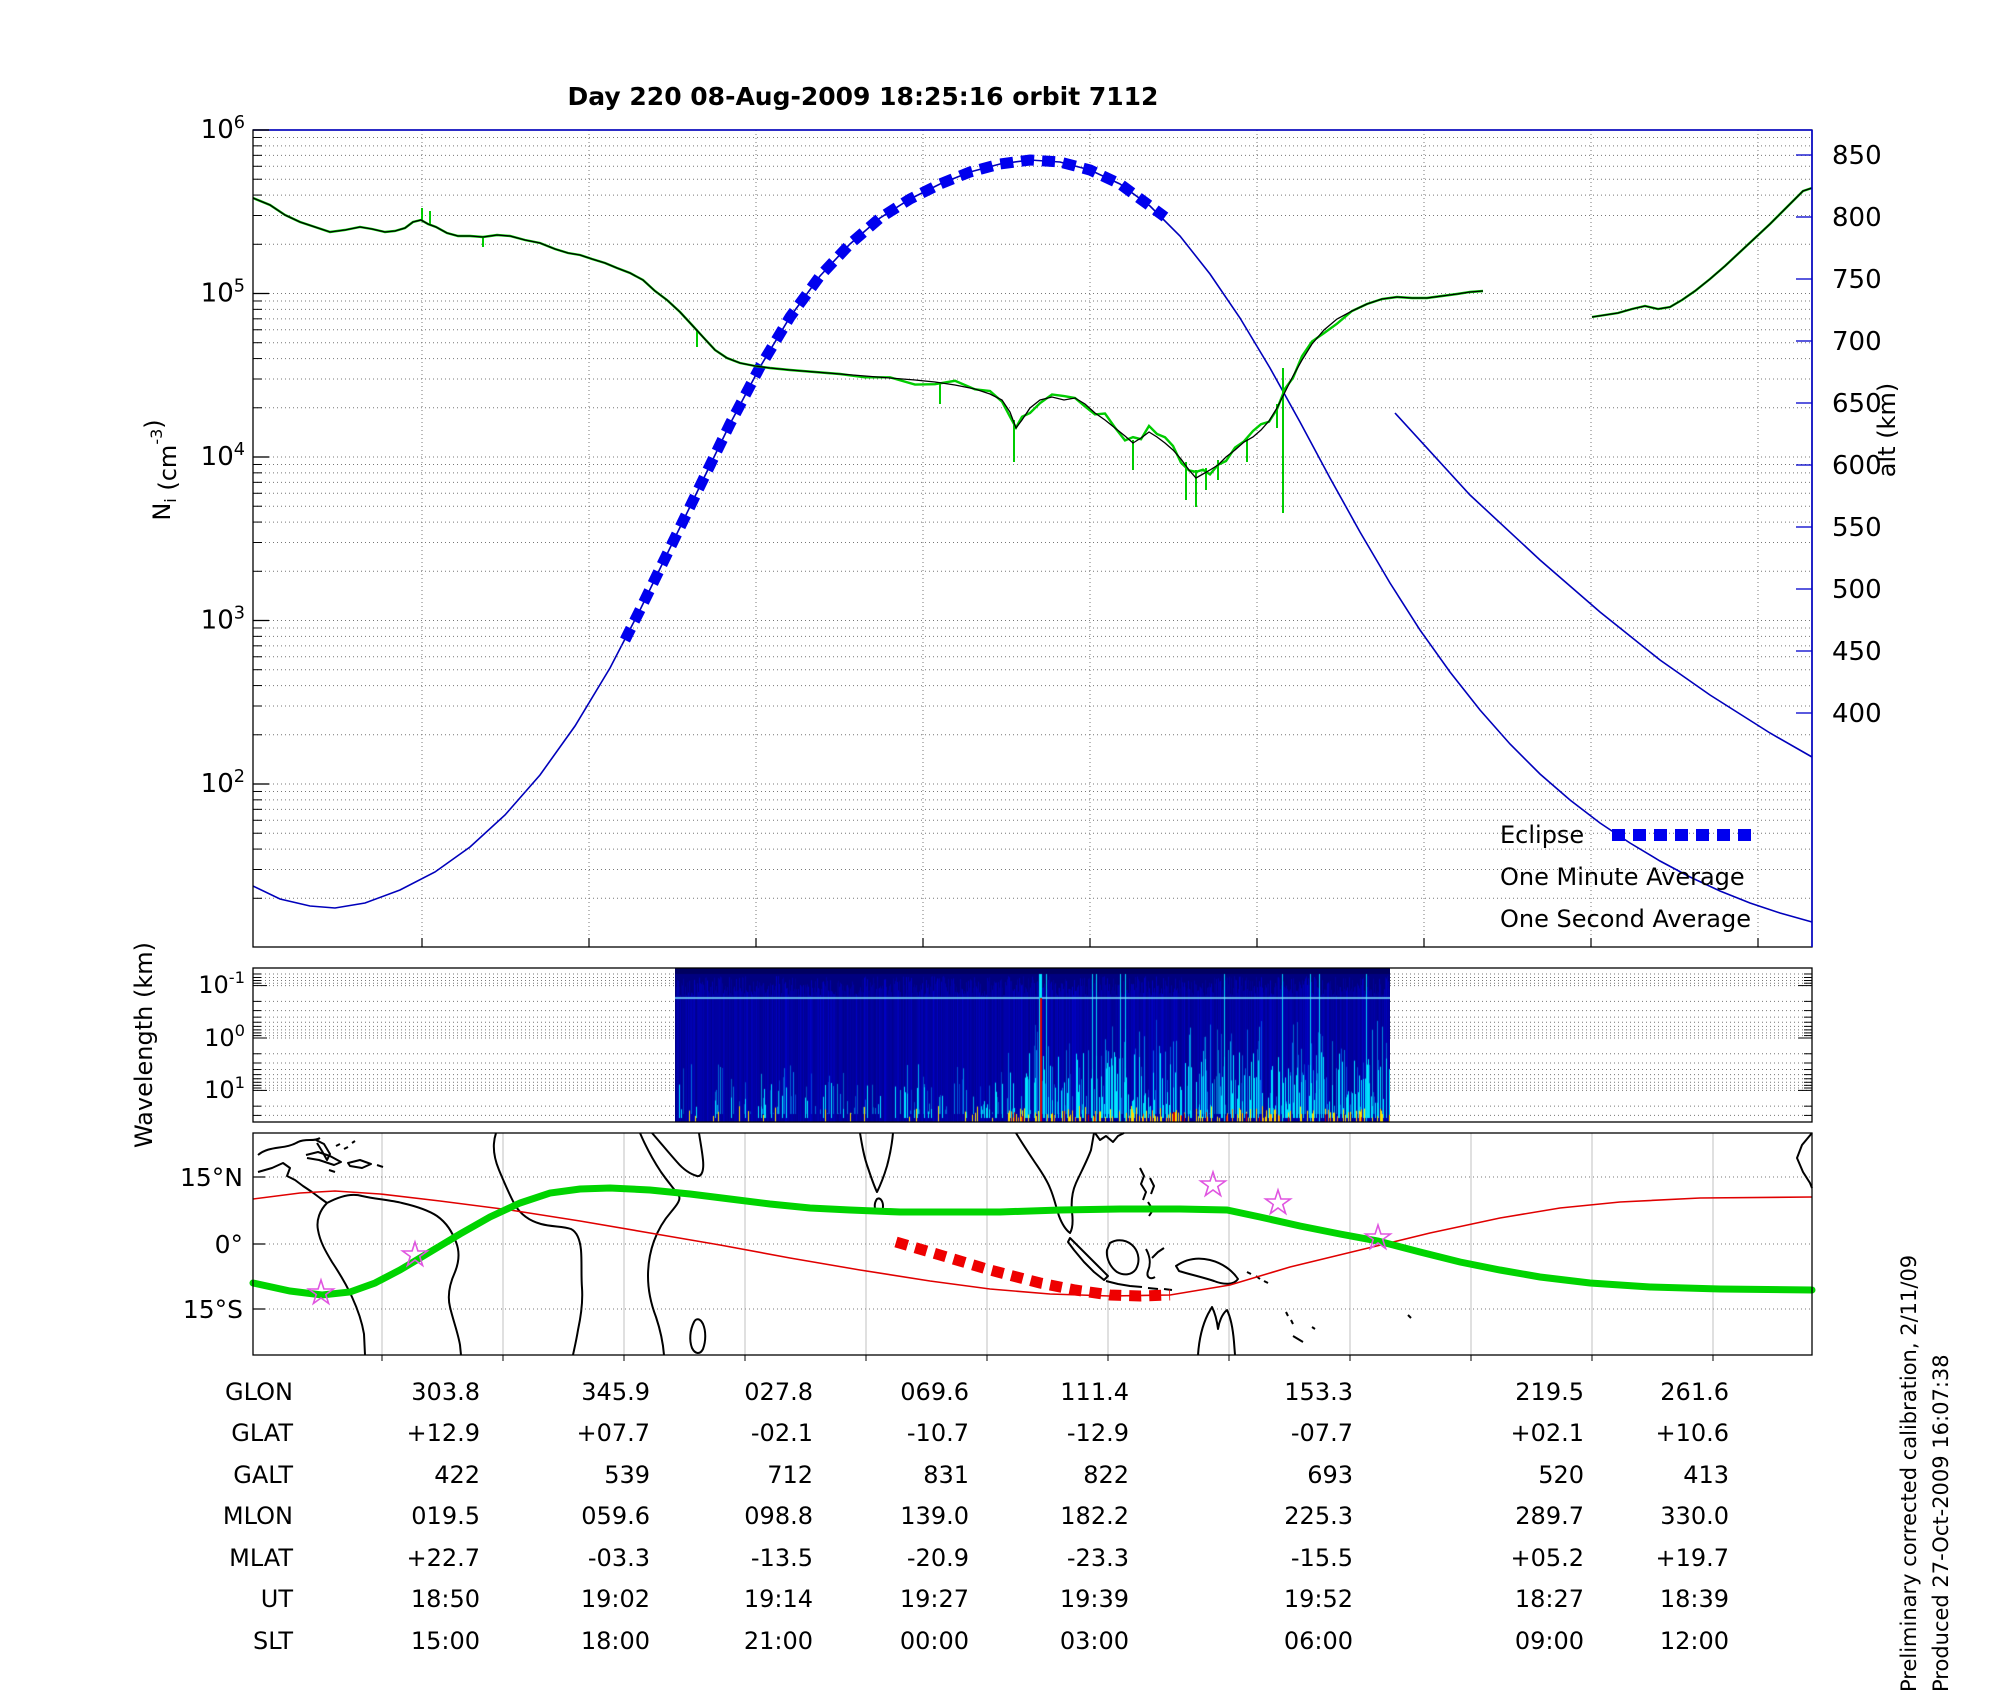 This screenshot has width=2000, height=1700. Describe the element at coordinates (1857, 342) in the screenshot. I see `alt-tick-label: 700` at that location.